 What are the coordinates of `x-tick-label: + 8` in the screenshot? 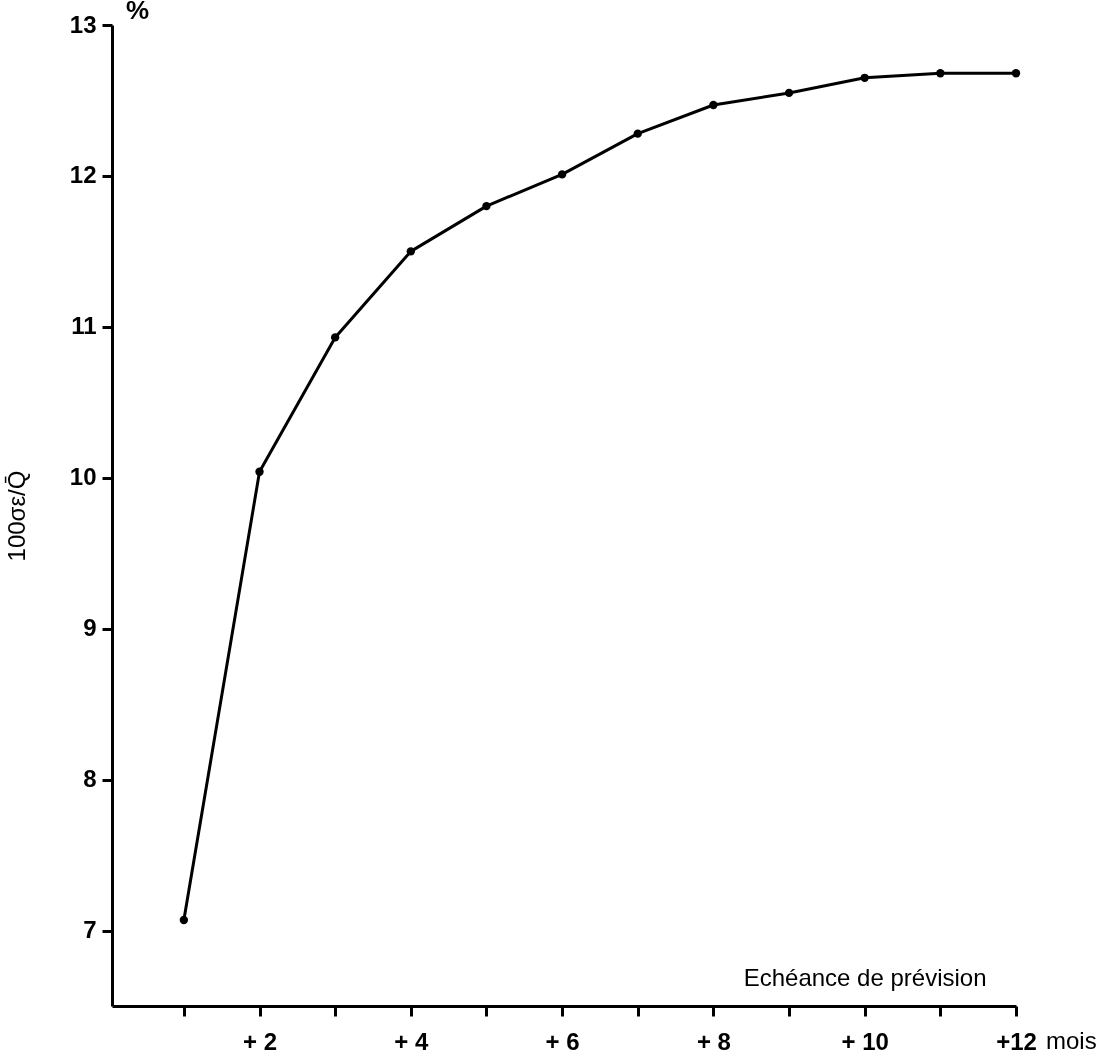 It's located at (713, 1038).